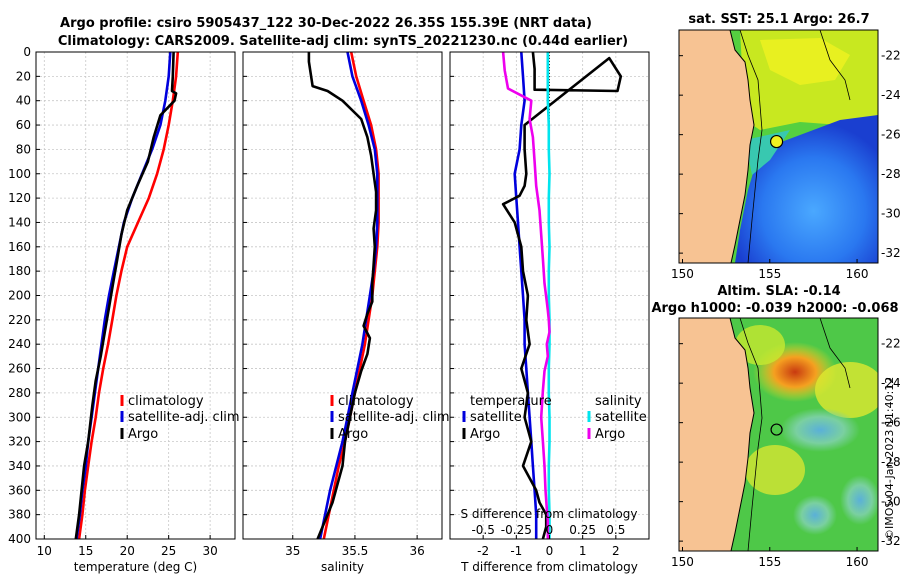 The height and width of the screenshot is (580, 900). What do you see at coordinates (859, 500) in the screenshot?
I see `sla-map-low-c` at bounding box center [859, 500].